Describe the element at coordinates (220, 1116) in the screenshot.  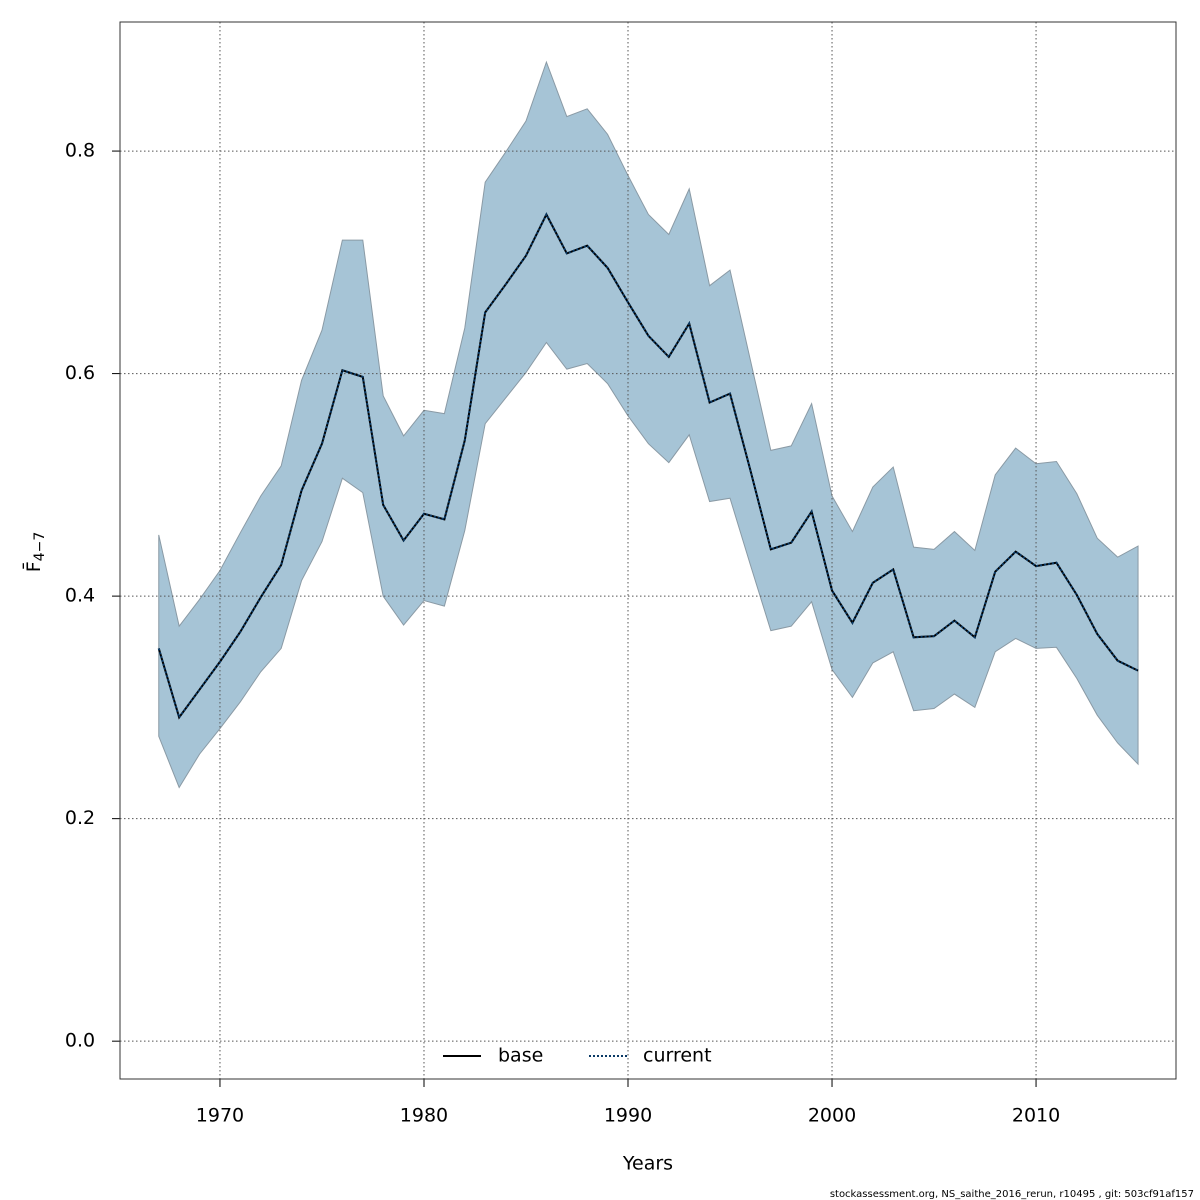
I see `x-tick-label: 1970` at that location.